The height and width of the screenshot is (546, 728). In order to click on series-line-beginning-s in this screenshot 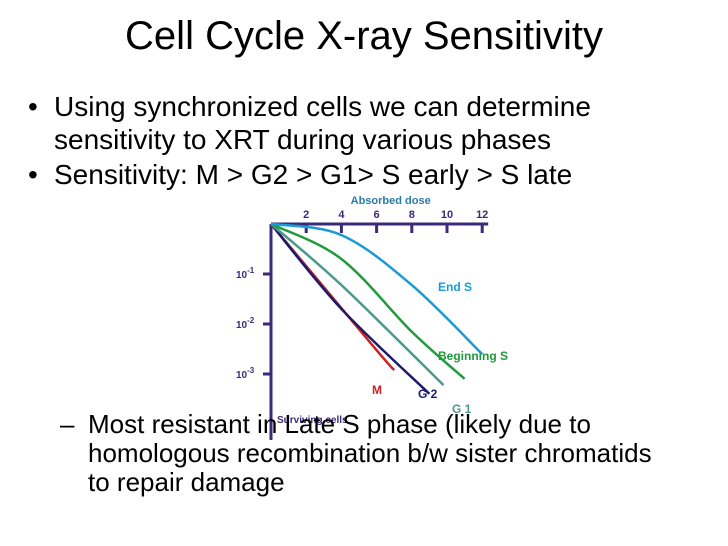, I will do `click(368, 301)`.